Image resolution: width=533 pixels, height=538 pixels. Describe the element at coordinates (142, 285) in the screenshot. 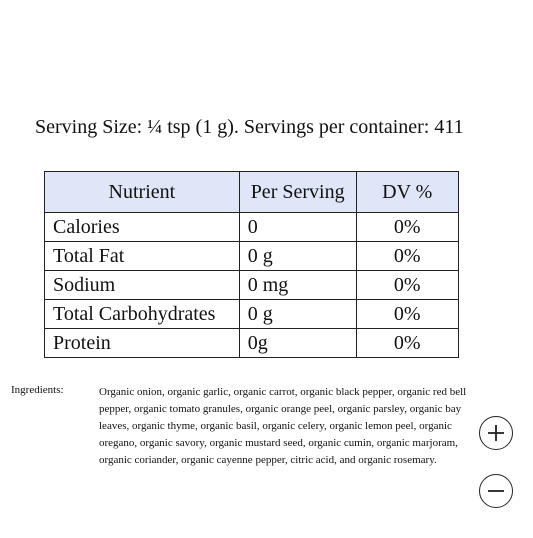

I see `nutrient-cell: Sodium` at that location.